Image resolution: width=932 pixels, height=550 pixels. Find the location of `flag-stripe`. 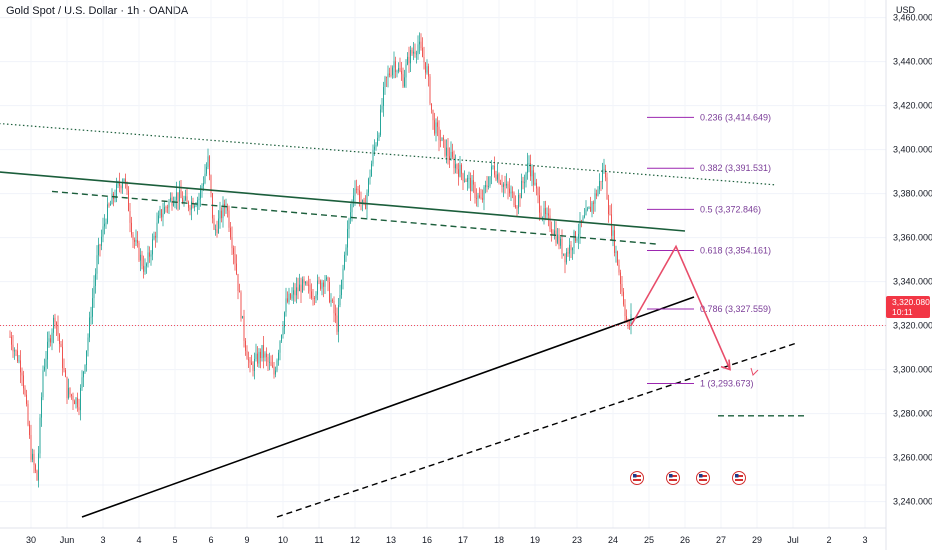

flag-stripe is located at coordinates (637, 476).